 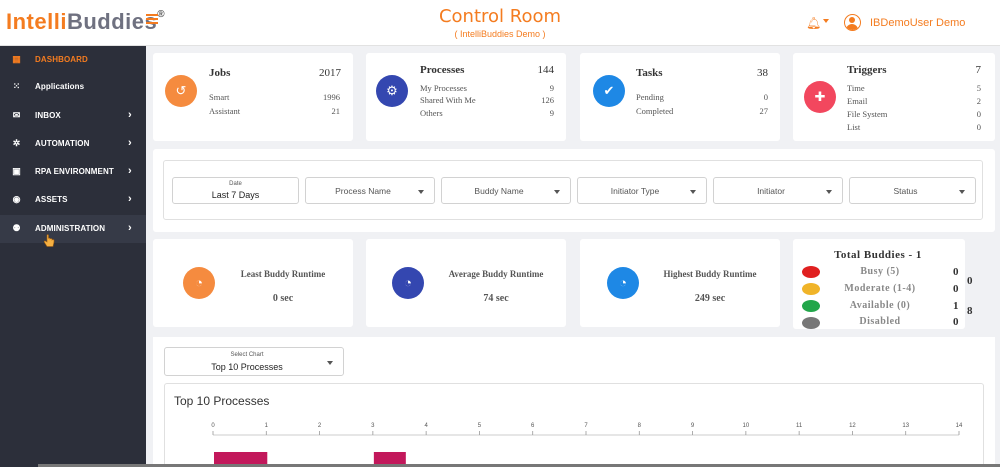 What do you see at coordinates (247, 367) in the screenshot?
I see `select-chart-value: Top 10 Processes` at bounding box center [247, 367].